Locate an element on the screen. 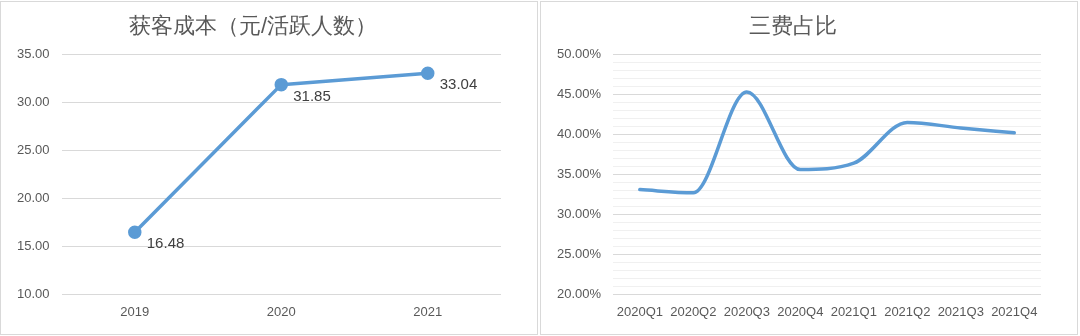 The width and height of the screenshot is (1080, 336). y-tick-label: 45.00% is located at coordinates (579, 93).